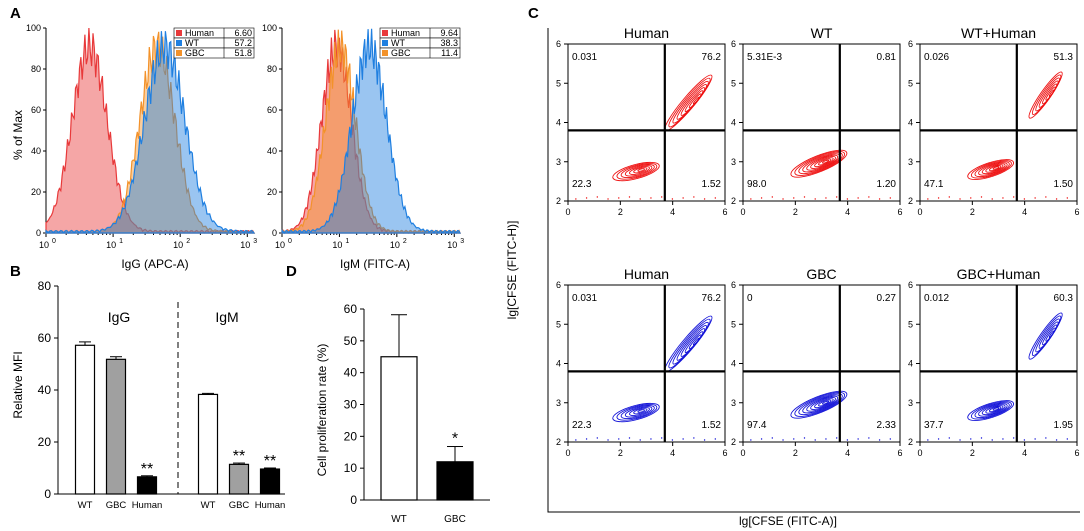 The width and height of the screenshot is (1084, 531). What do you see at coordinates (208, 444) in the screenshot?
I see `mfi-bar-igm-wt` at bounding box center [208, 444].